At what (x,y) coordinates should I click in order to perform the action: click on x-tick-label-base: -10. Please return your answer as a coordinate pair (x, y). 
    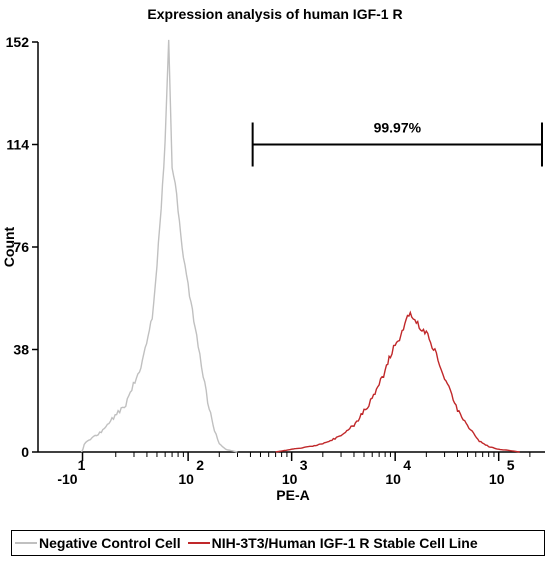
    Looking at the image, I should click on (67, 479).